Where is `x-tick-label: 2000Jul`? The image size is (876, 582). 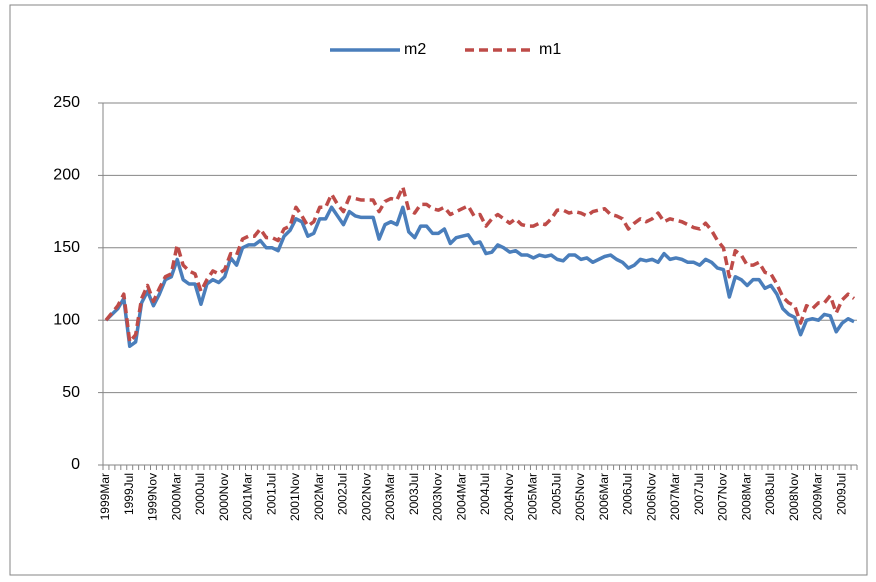 x-tick-label: 2000Jul is located at coordinates (200, 494).